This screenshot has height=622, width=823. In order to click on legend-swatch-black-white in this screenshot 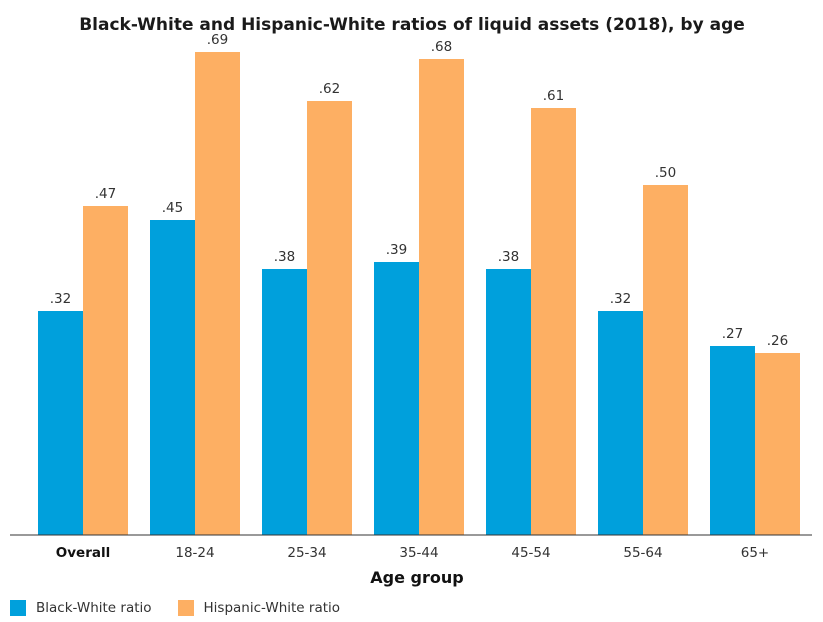, I will do `click(18, 608)`.